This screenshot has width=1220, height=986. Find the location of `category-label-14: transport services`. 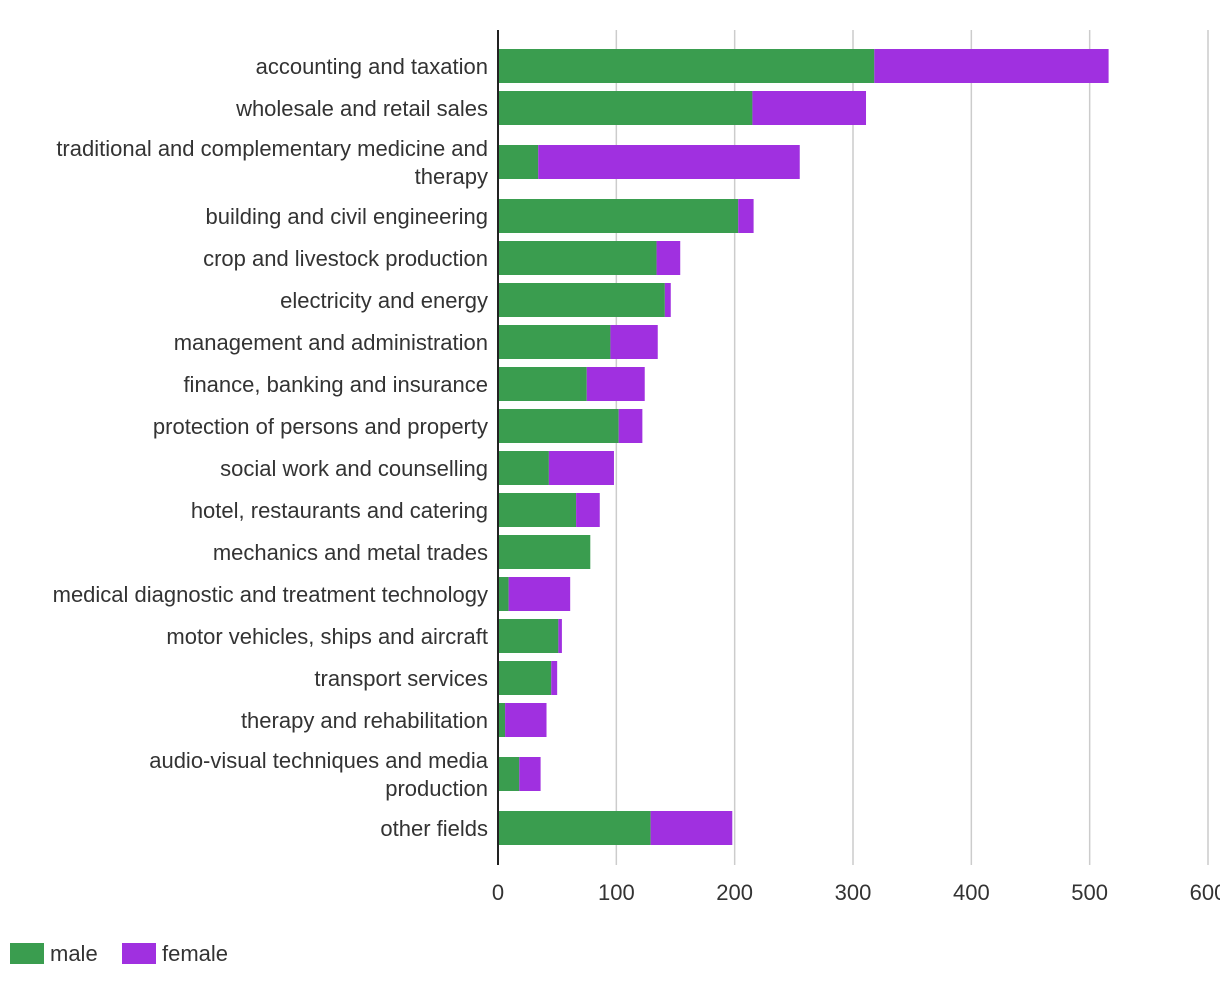

category-label-14: transport services is located at coordinates (401, 678).